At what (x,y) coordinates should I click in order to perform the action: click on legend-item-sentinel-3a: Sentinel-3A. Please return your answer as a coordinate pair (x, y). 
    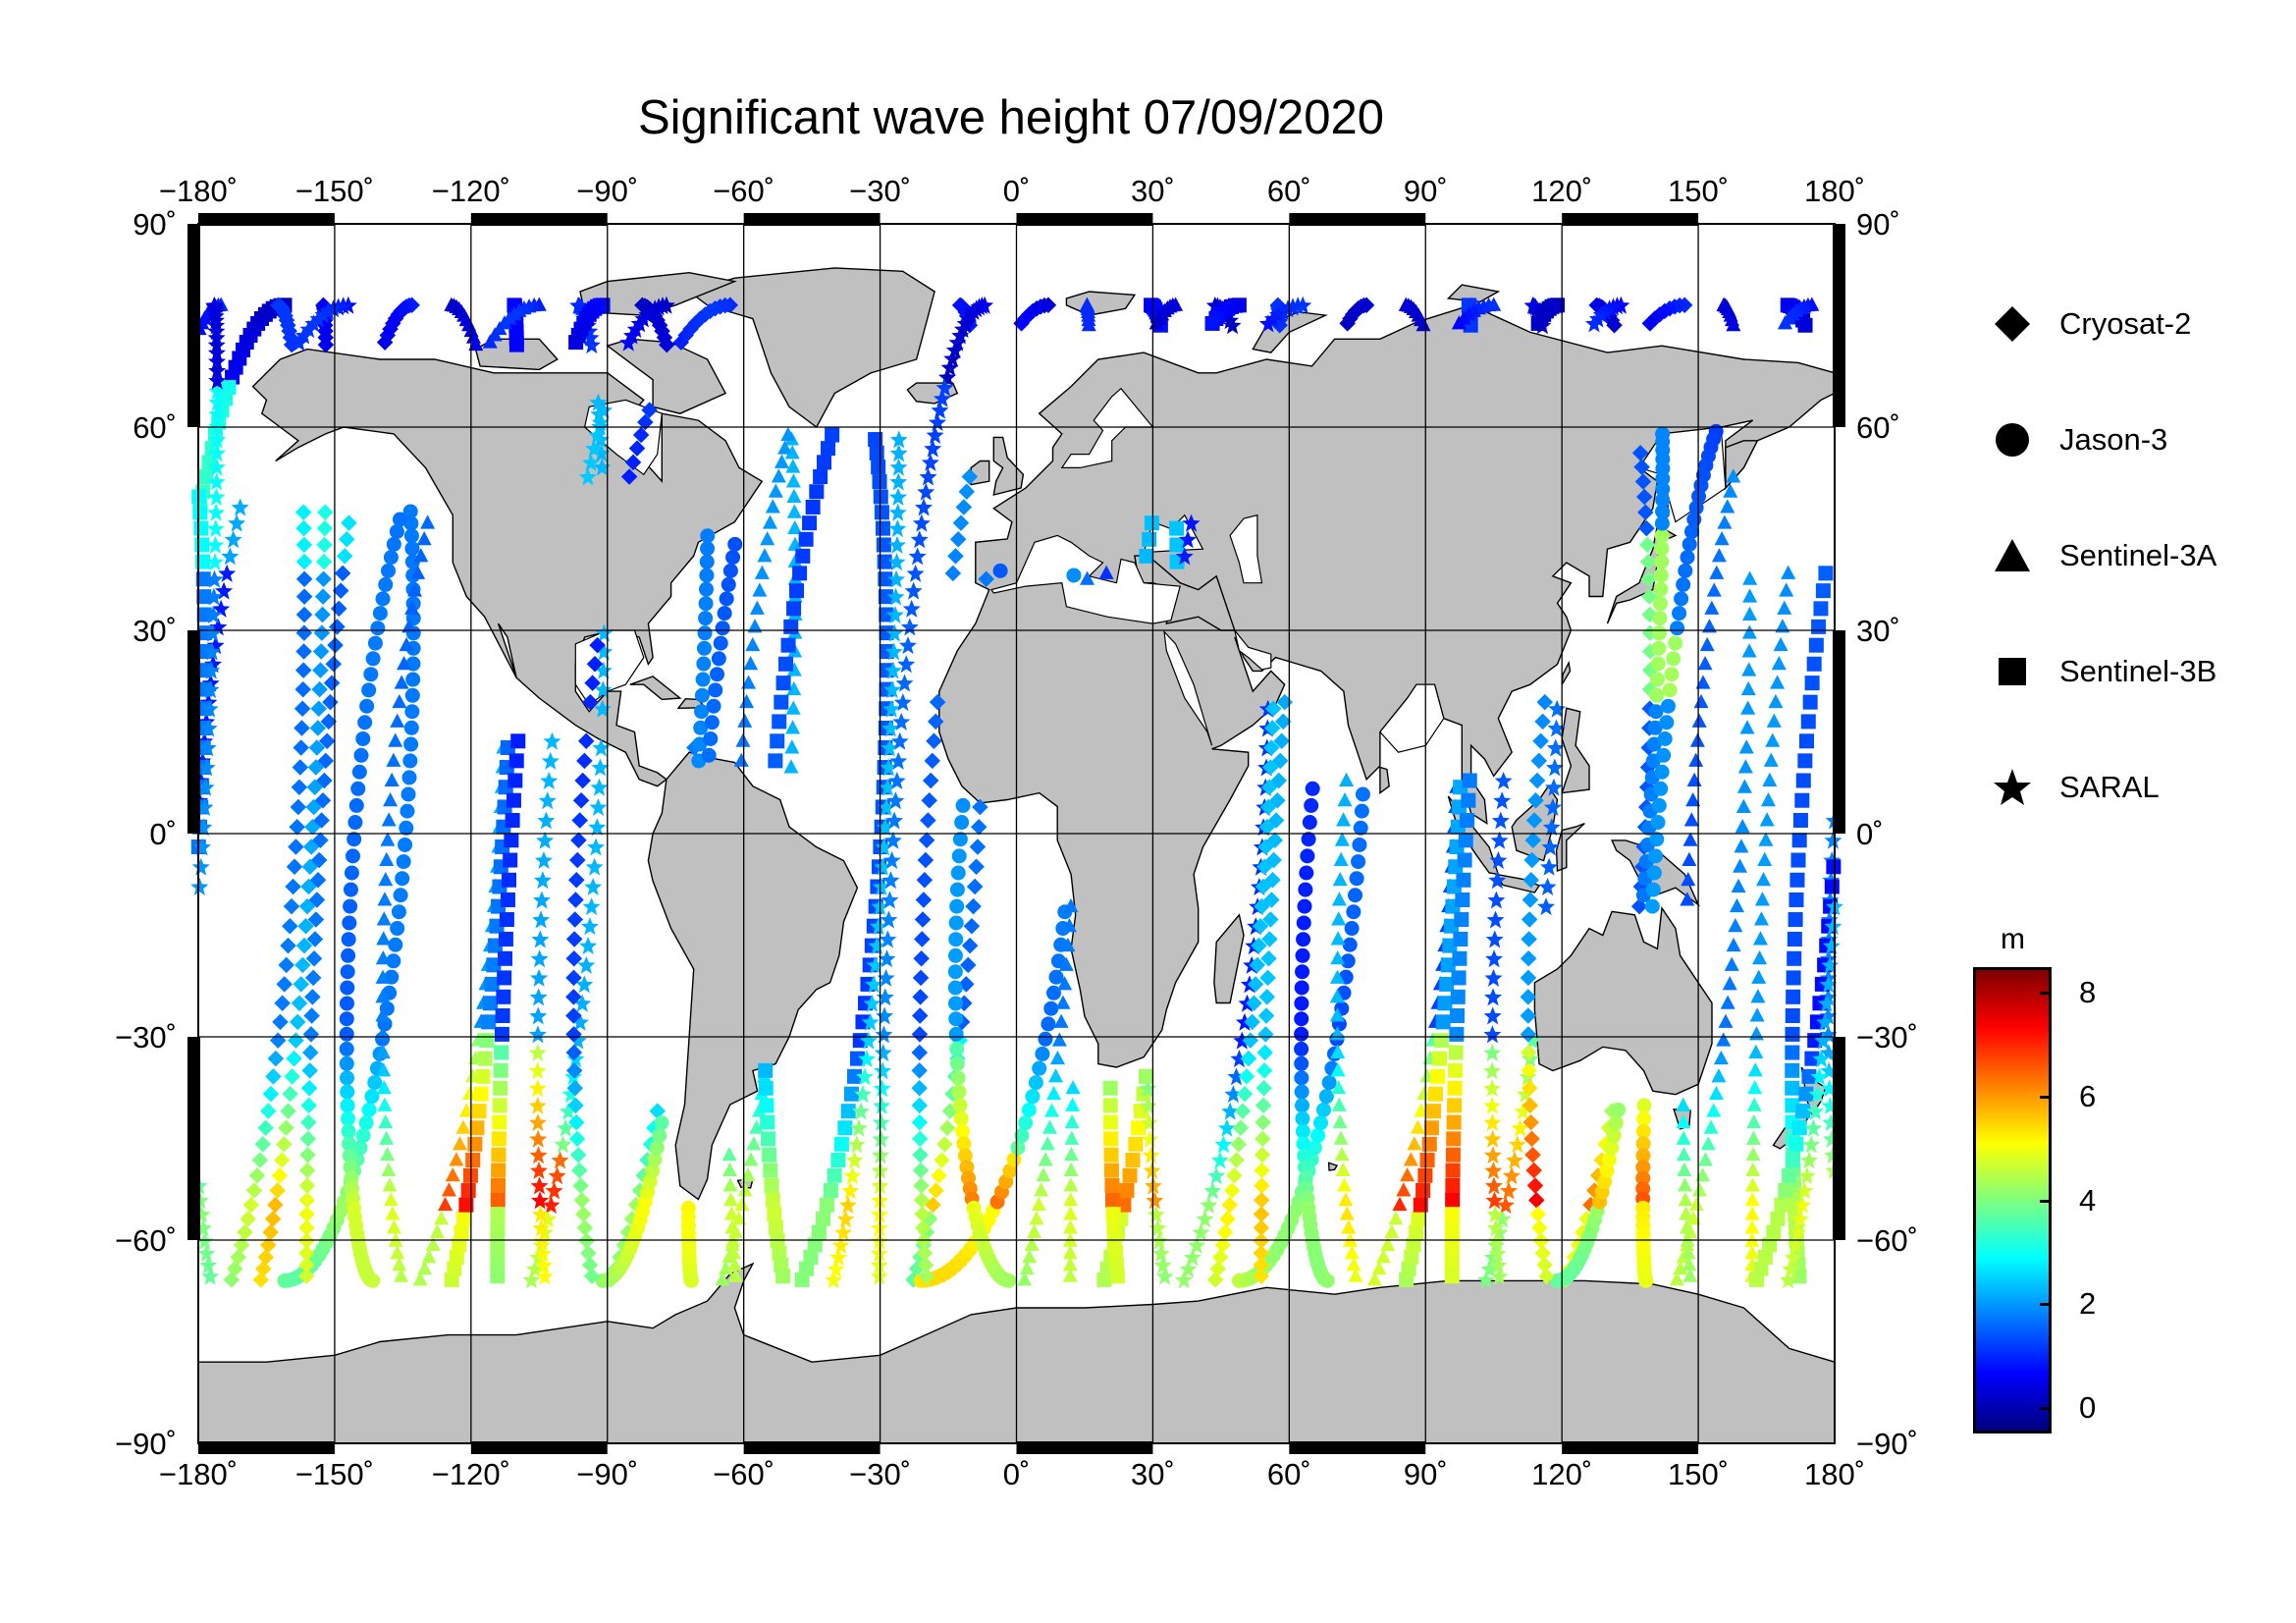
    Looking at the image, I should click on (2104, 556).